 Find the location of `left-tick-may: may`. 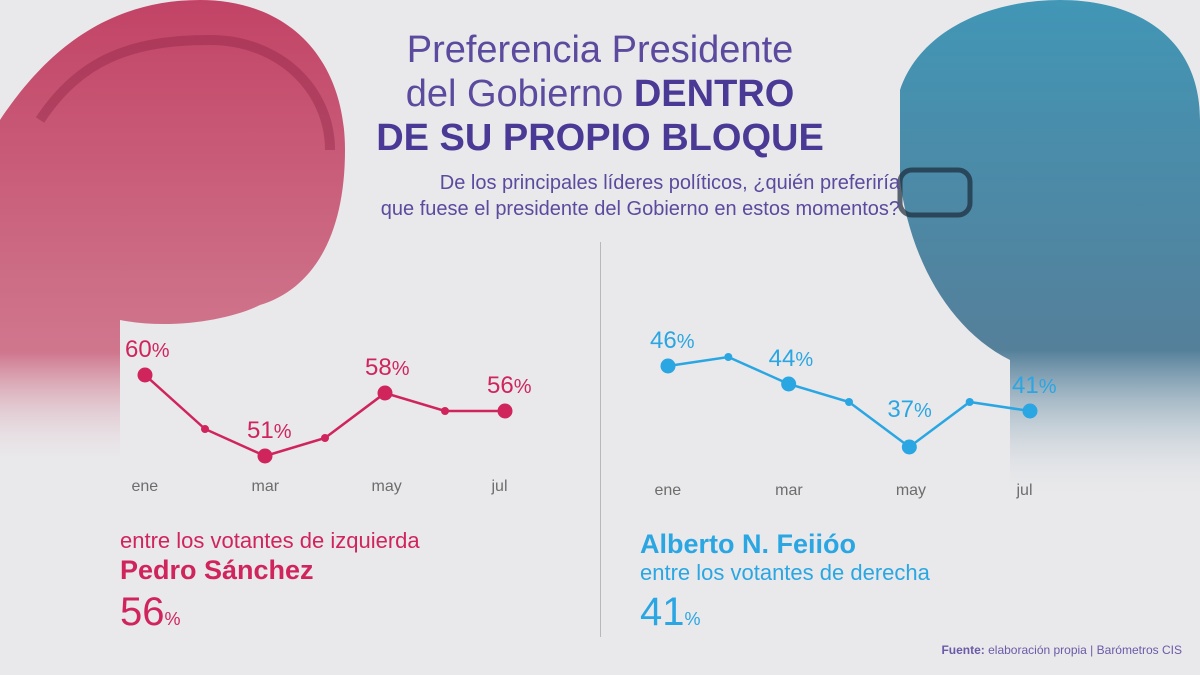

left-tick-may: may is located at coordinates (387, 486).